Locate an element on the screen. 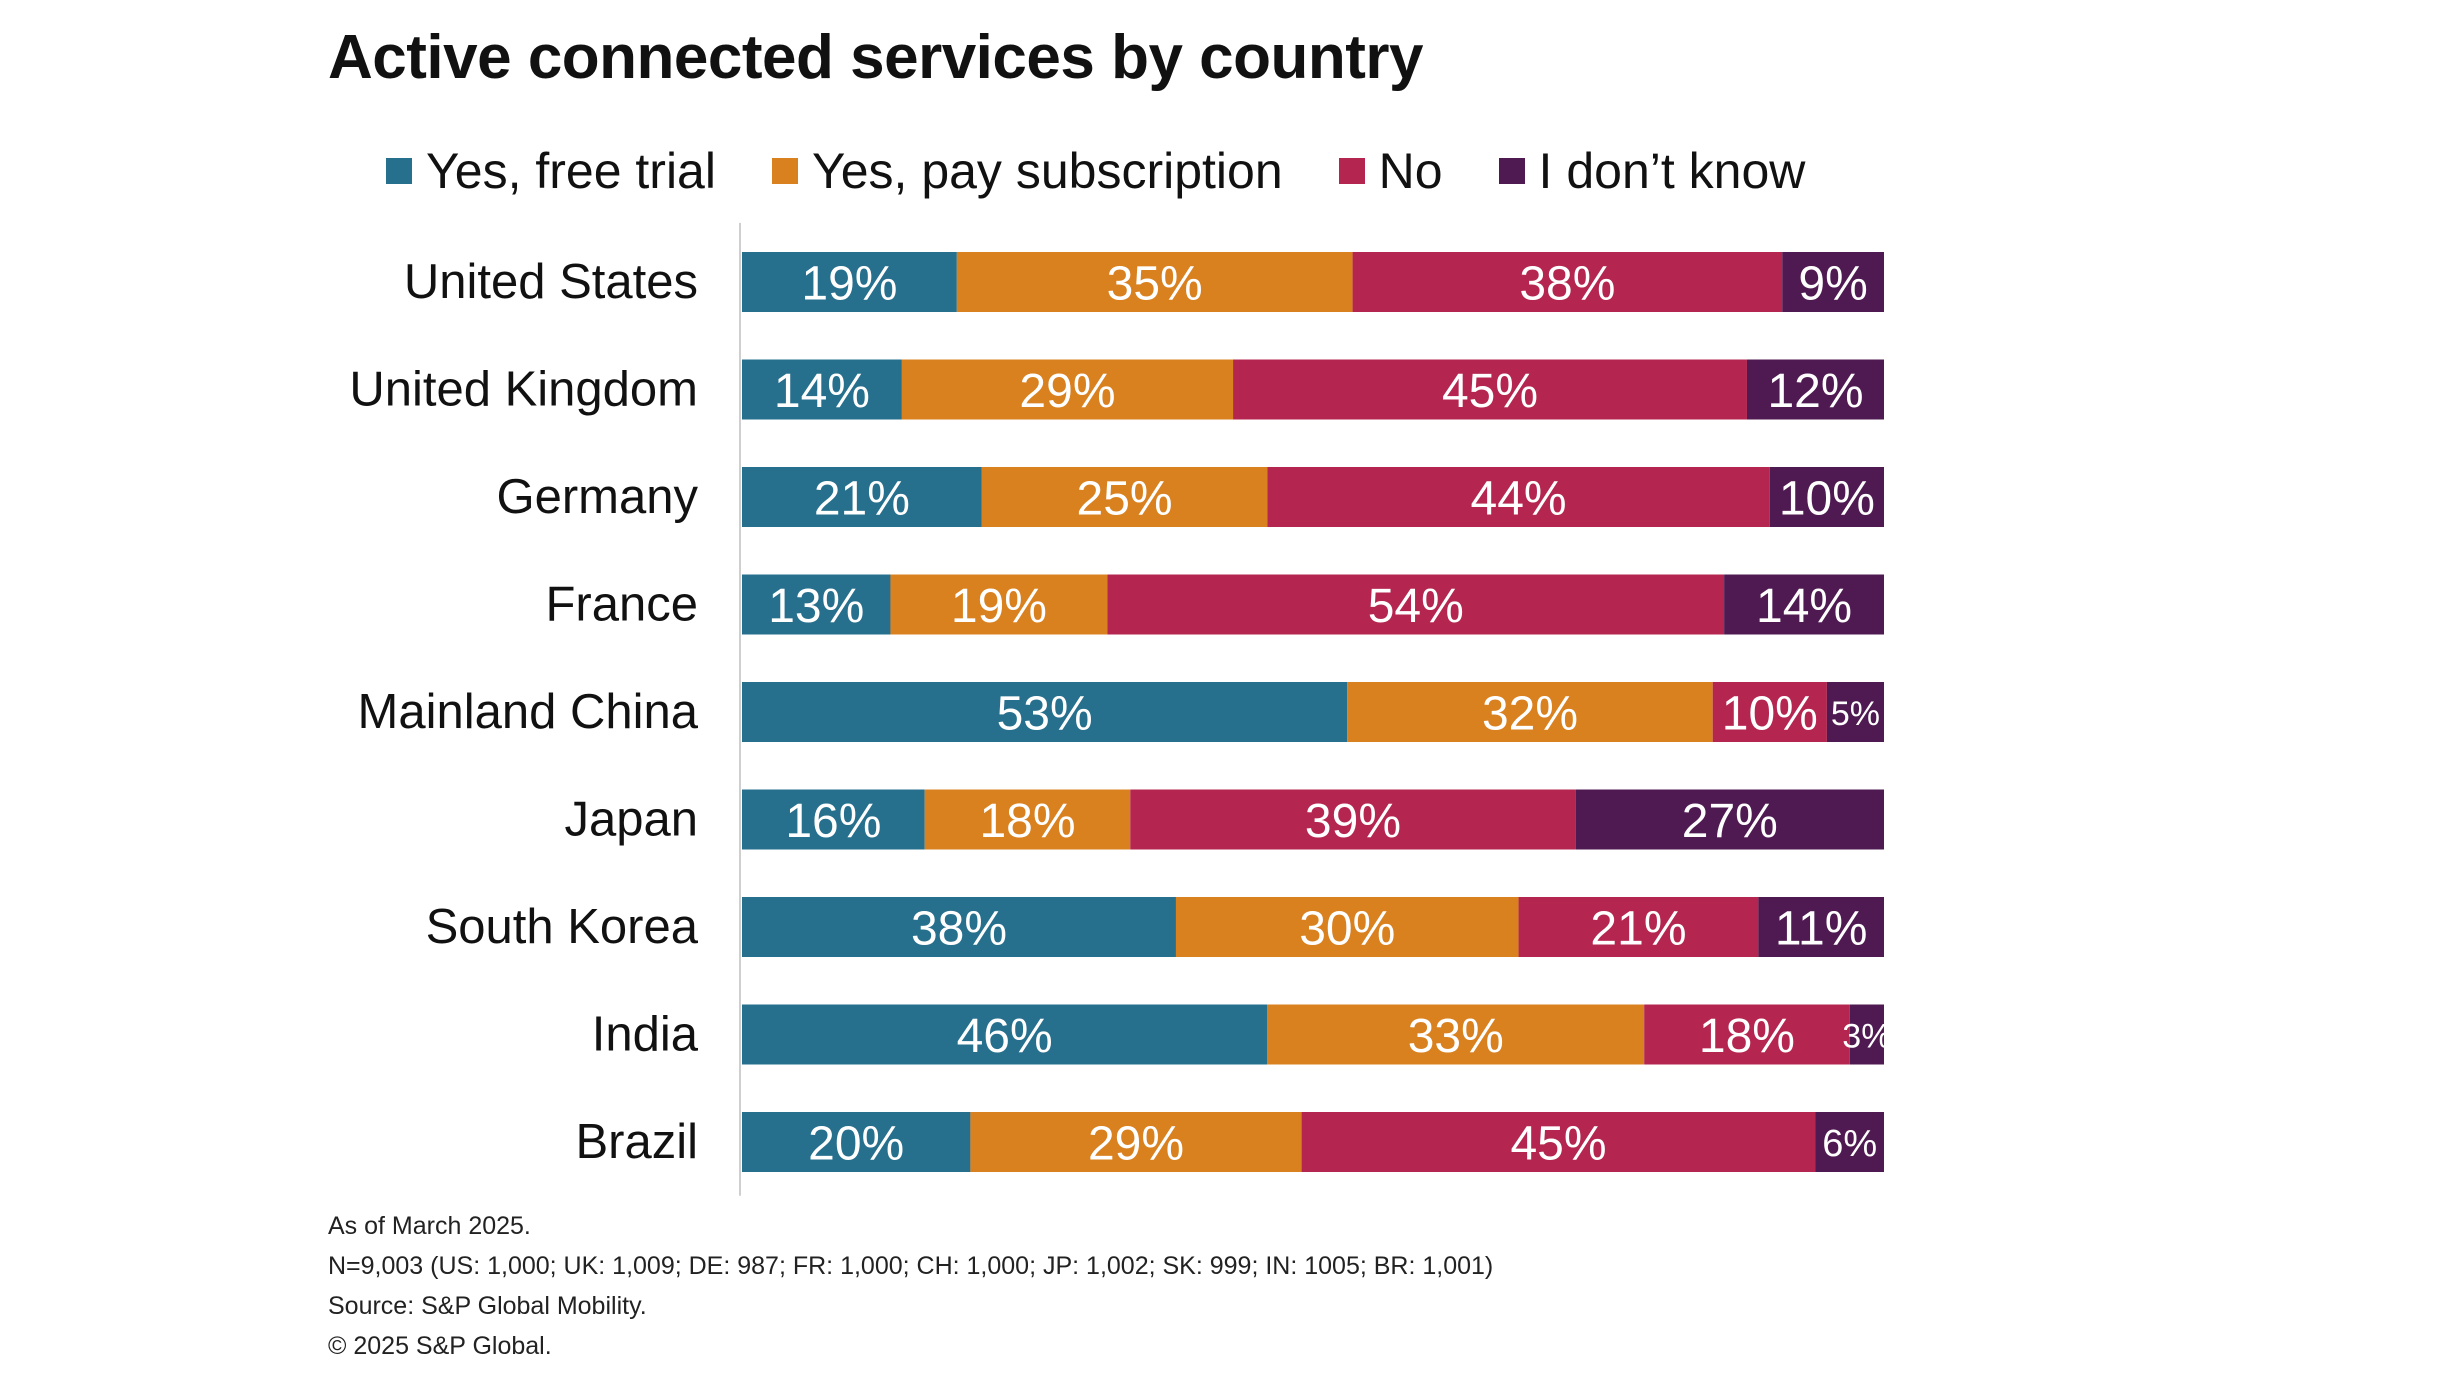 The width and height of the screenshot is (2450, 1377). legend-swatch-dont-know is located at coordinates (1511, 171).